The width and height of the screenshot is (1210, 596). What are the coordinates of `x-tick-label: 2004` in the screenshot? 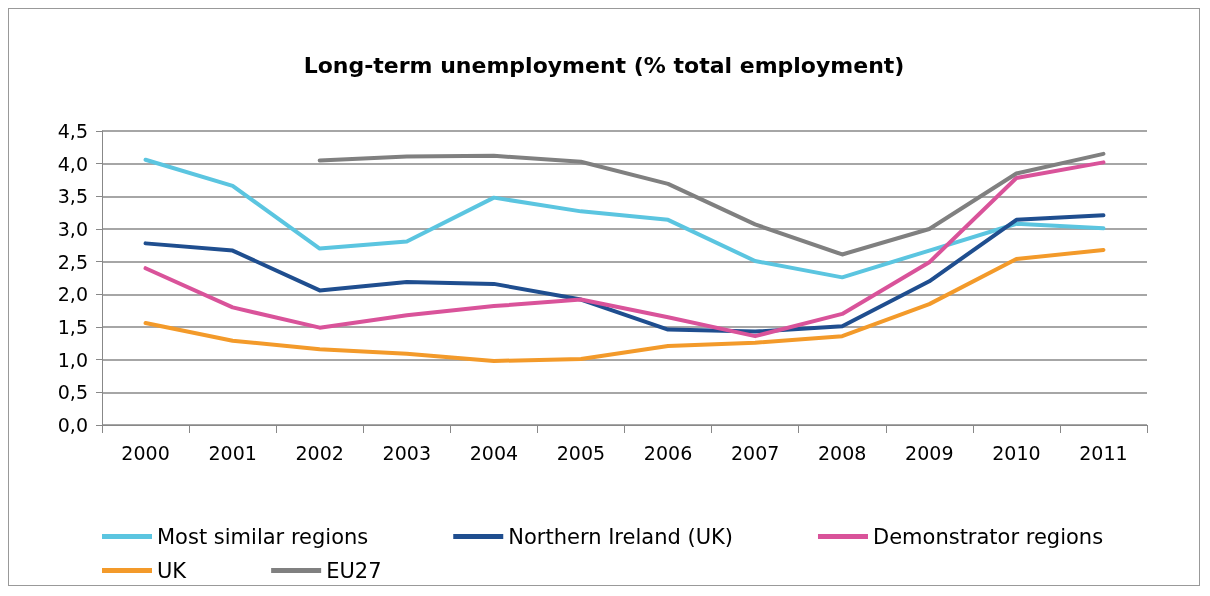 It's located at (494, 452).